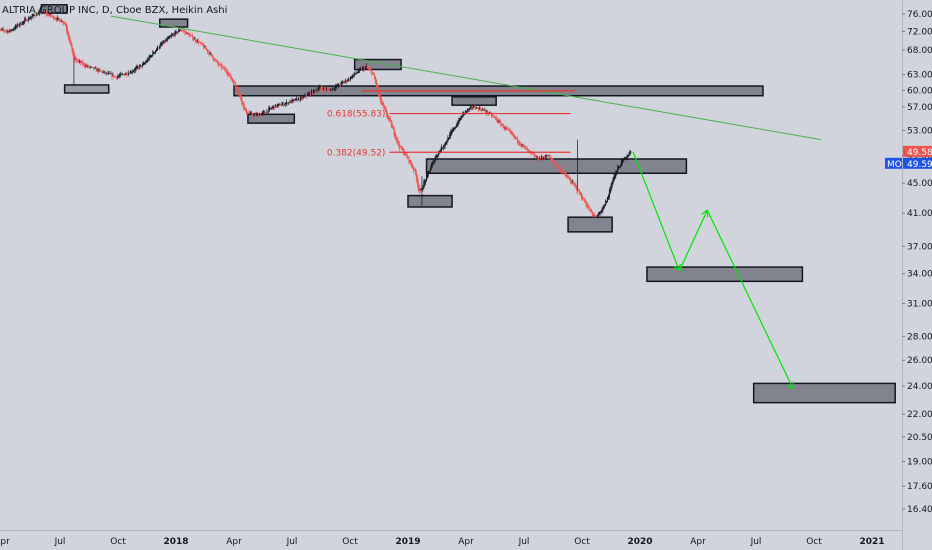  What do you see at coordinates (919, 32) in the screenshot?
I see `price-tick-label: 72.00` at bounding box center [919, 32].